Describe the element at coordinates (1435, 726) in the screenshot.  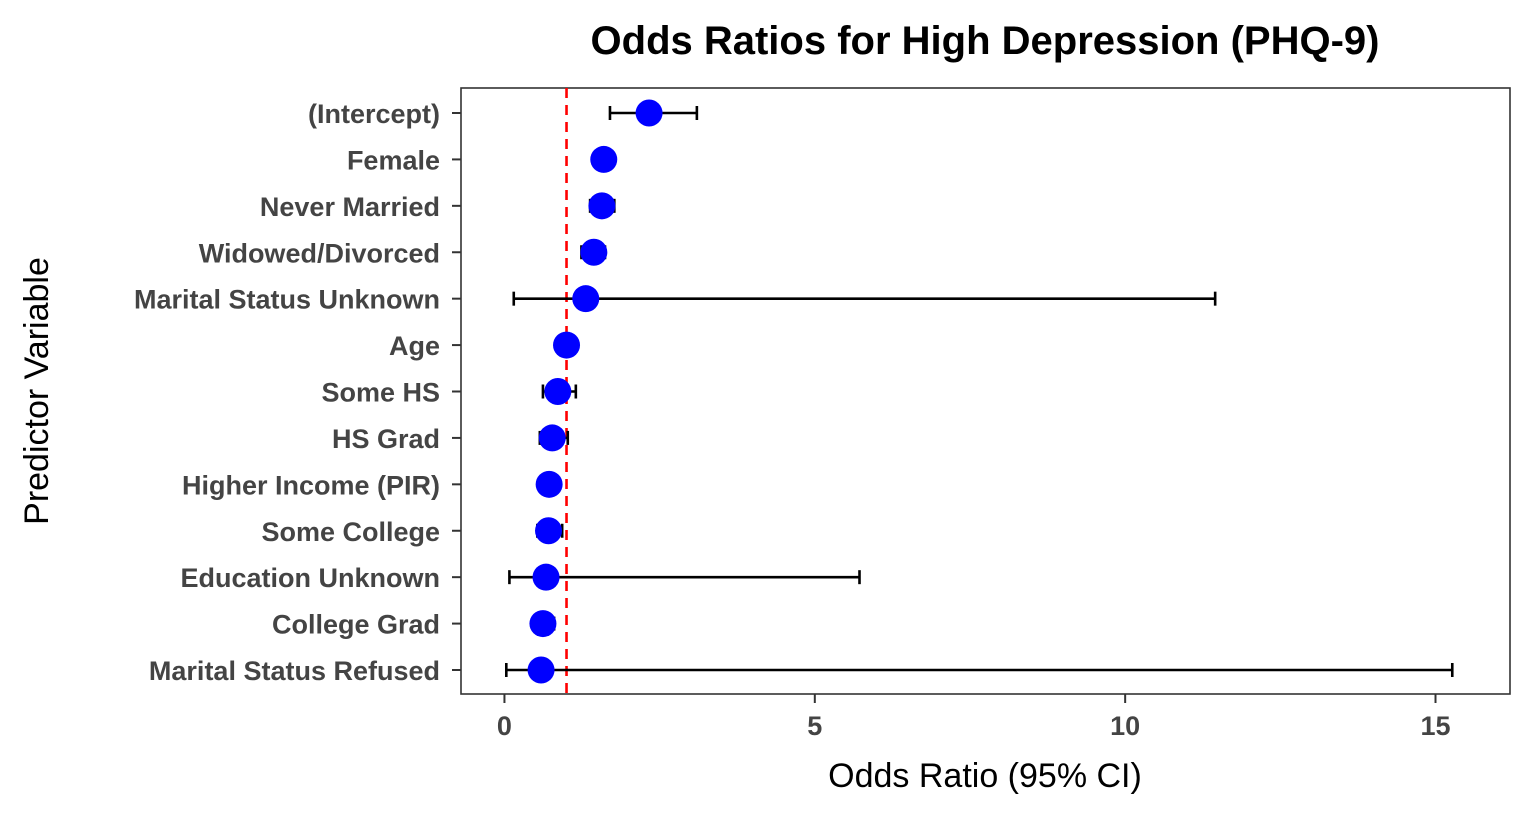
I see `x-tick-label: 15` at that location.